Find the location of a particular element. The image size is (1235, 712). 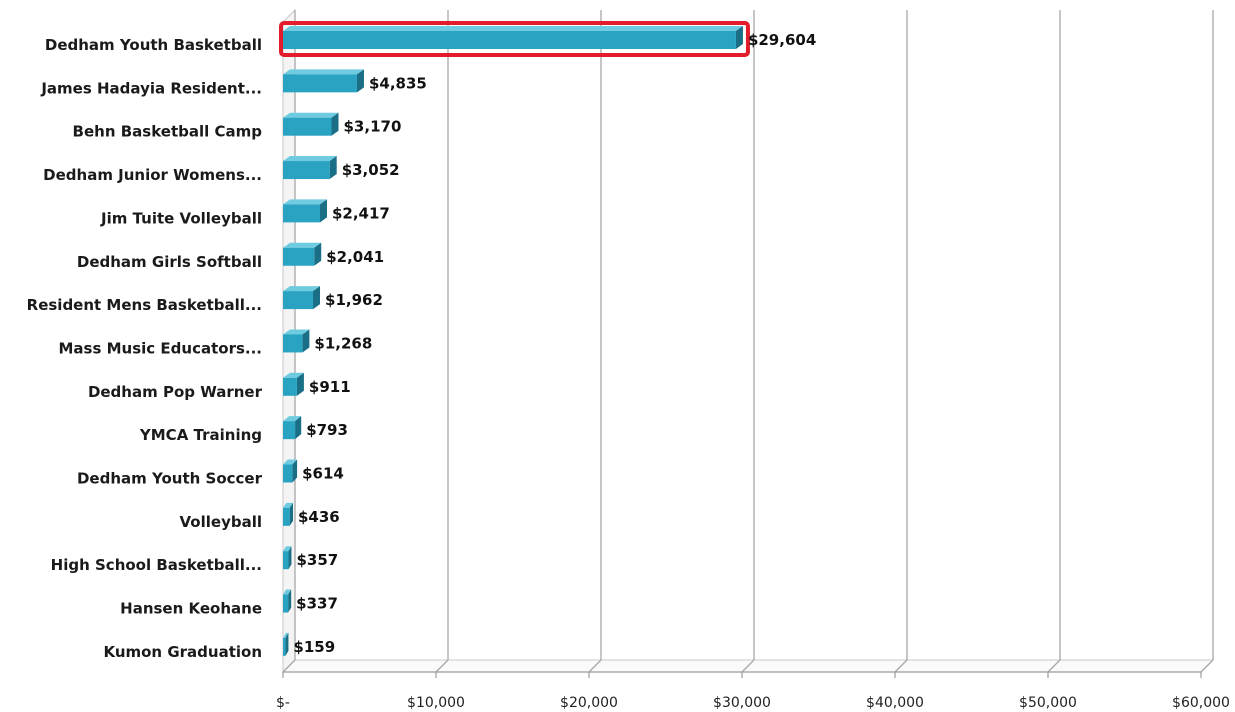

x-tick-label: $60,000 is located at coordinates (1201, 703).